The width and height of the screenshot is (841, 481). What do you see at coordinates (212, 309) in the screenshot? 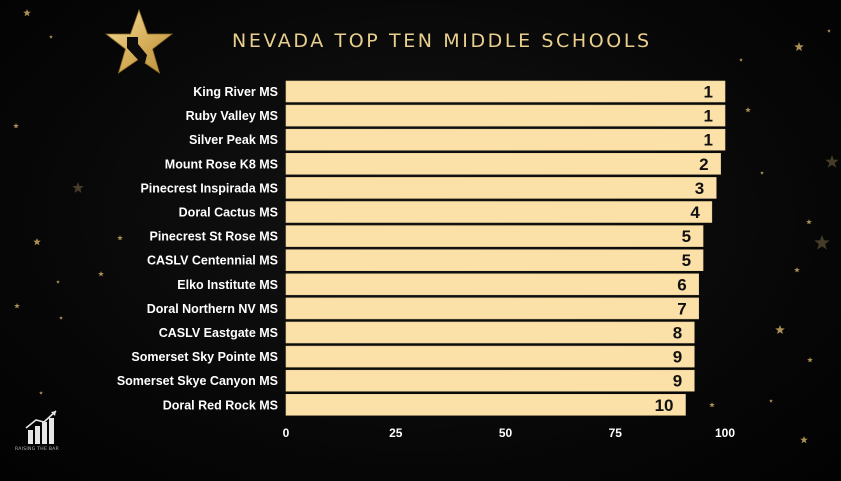
I see `category-label: Doral Northern NV MS` at bounding box center [212, 309].